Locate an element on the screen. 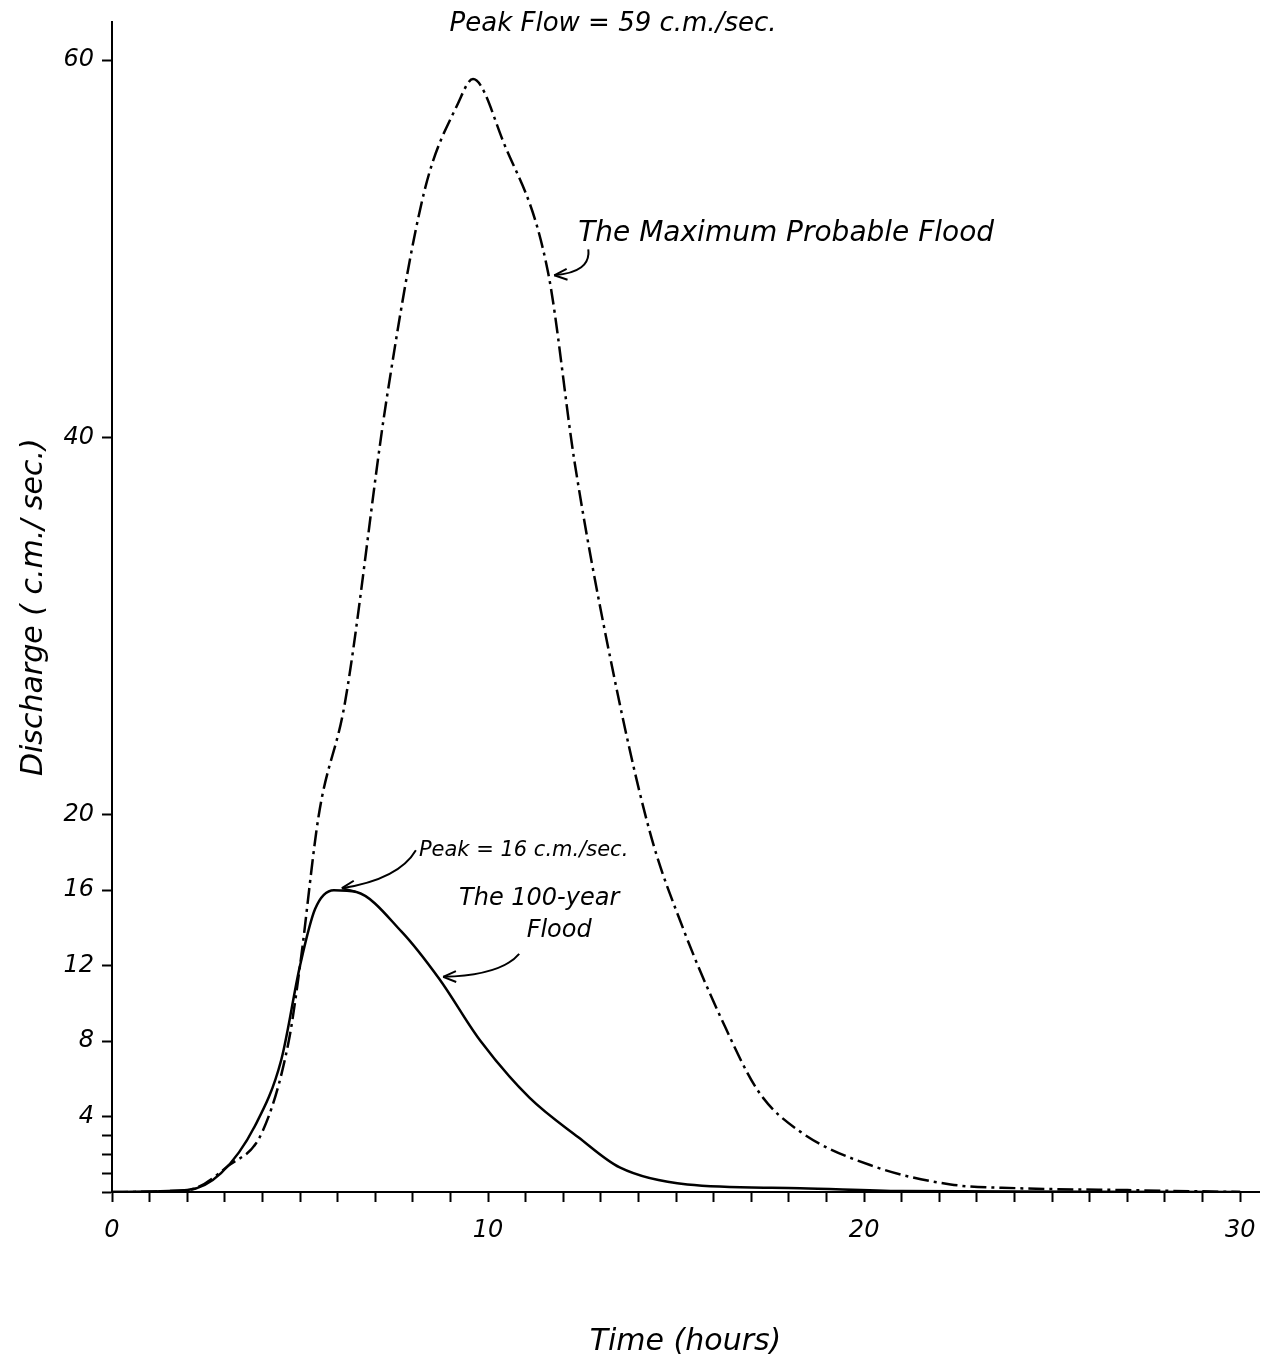 The height and width of the screenshot is (1370, 1277). y-tick-label: 4 is located at coordinates (86, 1114).